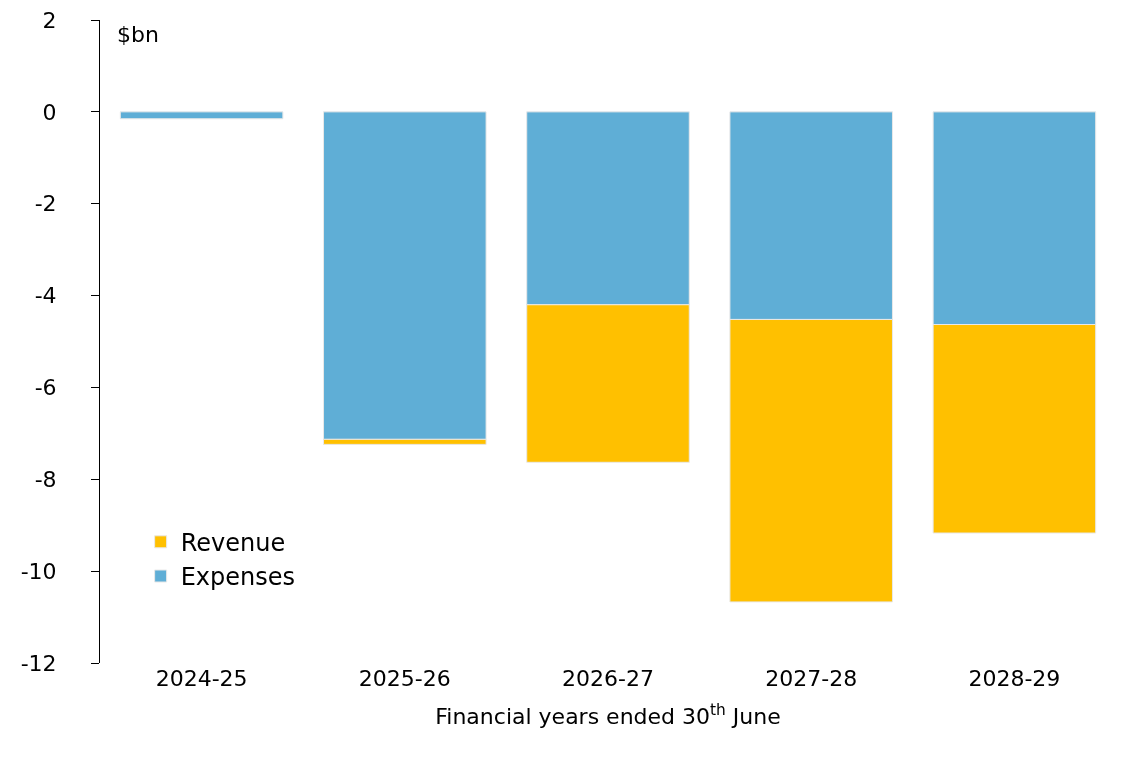 The height and width of the screenshot is (763, 1136). I want to click on x-tick-label: 2028-29, so click(1014, 678).